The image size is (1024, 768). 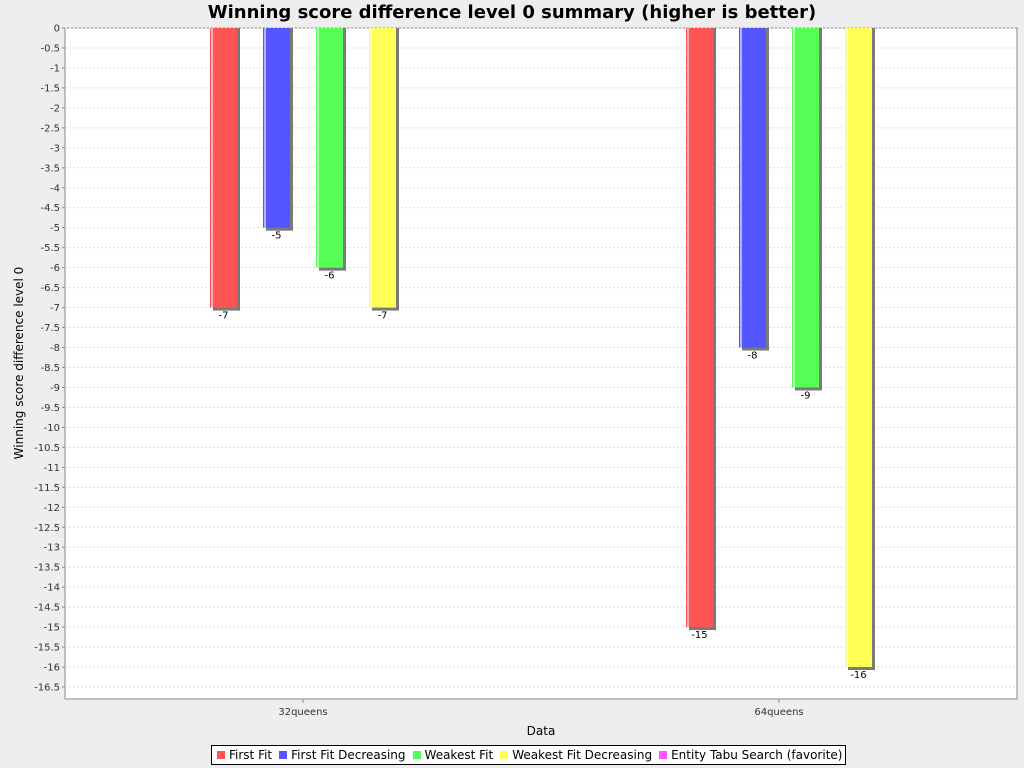 What do you see at coordinates (330, 276) in the screenshot?
I see `bar-value-label: -6` at bounding box center [330, 276].